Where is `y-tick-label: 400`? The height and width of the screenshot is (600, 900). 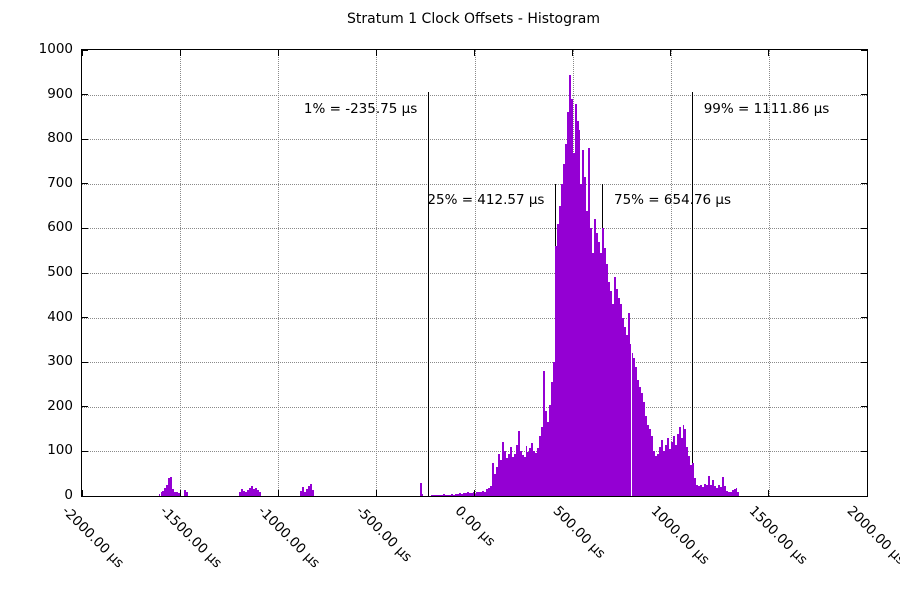 y-tick-label: 400 is located at coordinates (60, 316).